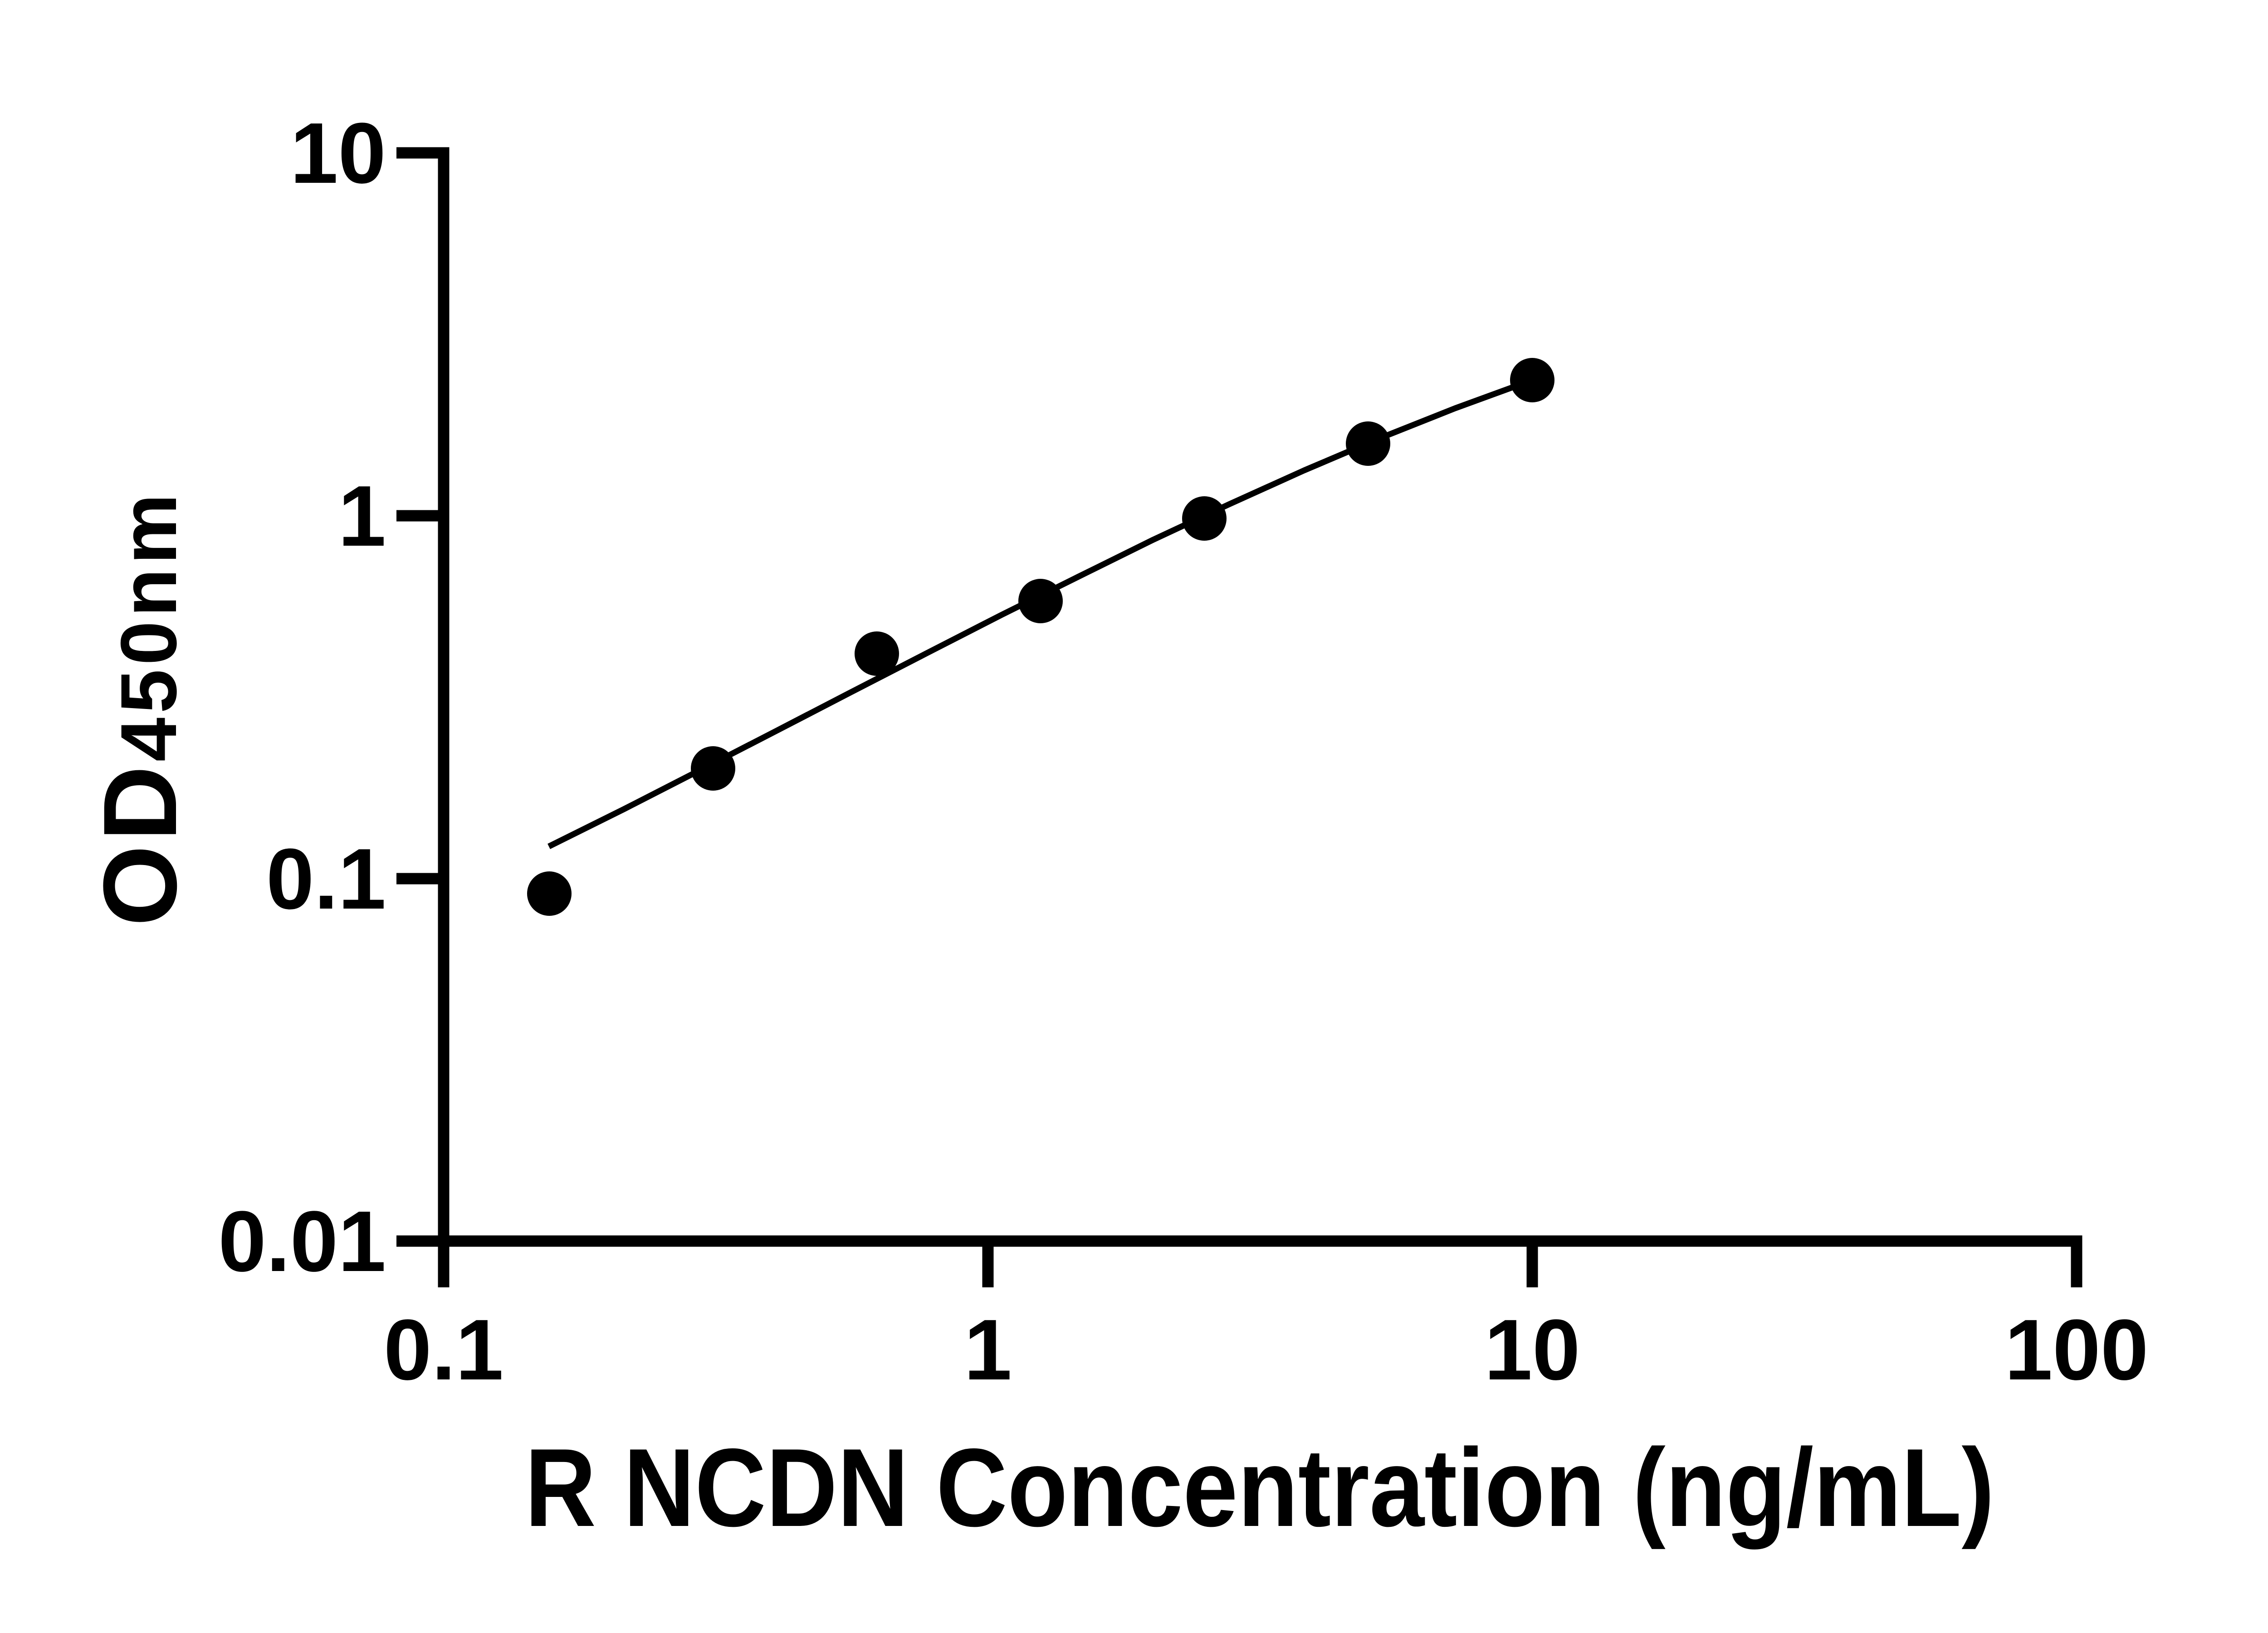  I want to click on svg-text: OD450nm, so click(140, 708).